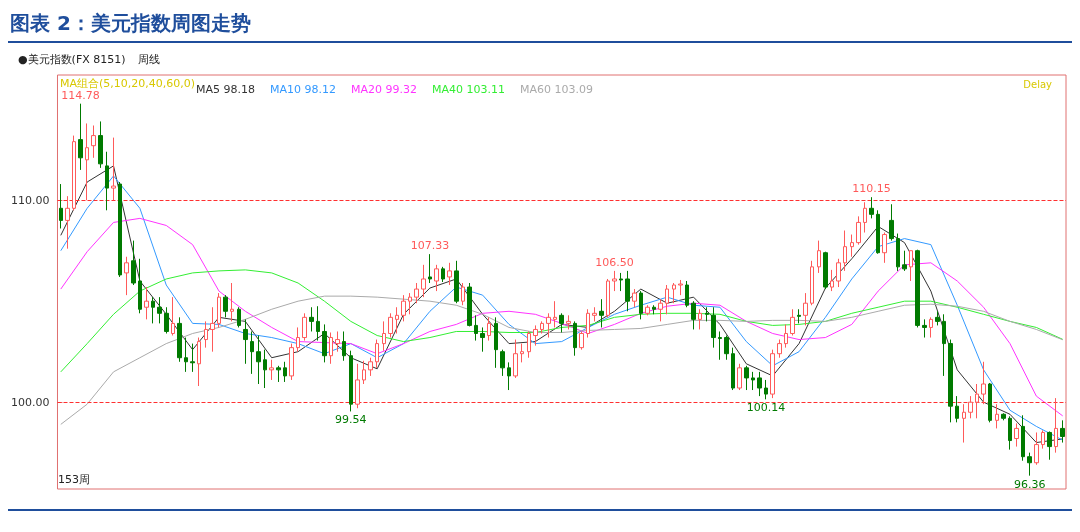  I want to click on annotation: 114.78, so click(80, 95).